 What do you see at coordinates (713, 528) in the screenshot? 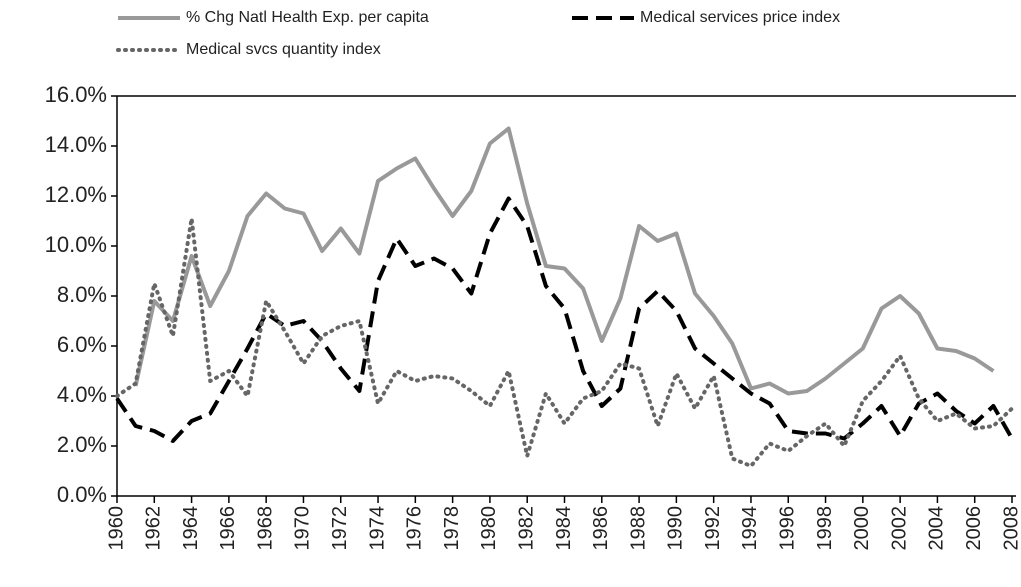
I see `x-tick-label: 1992` at bounding box center [713, 528].